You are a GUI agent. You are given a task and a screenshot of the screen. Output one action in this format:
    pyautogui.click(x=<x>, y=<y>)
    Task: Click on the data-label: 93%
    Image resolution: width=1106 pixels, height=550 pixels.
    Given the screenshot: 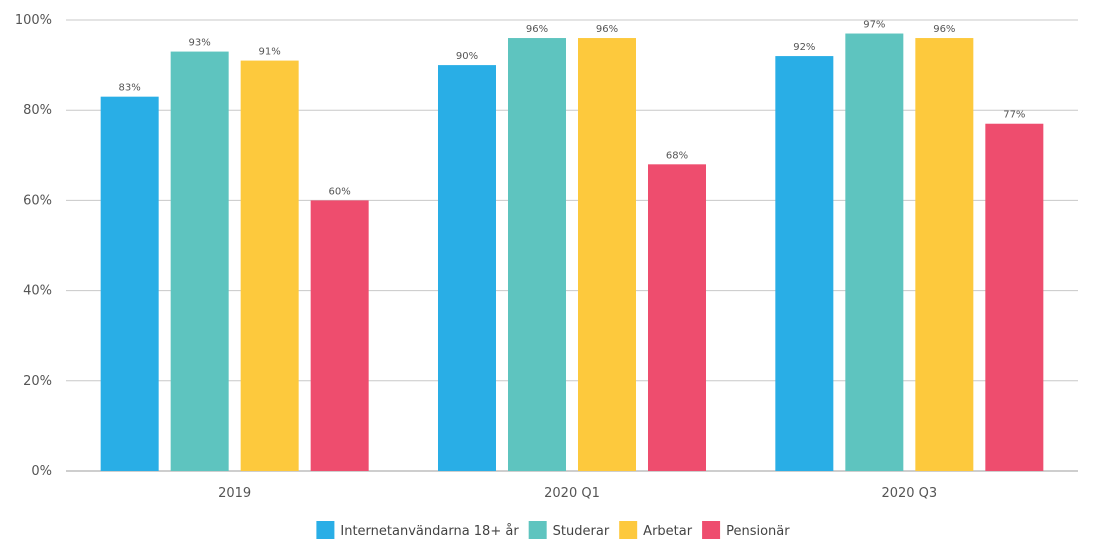 What is the action you would take?
    pyautogui.click(x=200, y=43)
    